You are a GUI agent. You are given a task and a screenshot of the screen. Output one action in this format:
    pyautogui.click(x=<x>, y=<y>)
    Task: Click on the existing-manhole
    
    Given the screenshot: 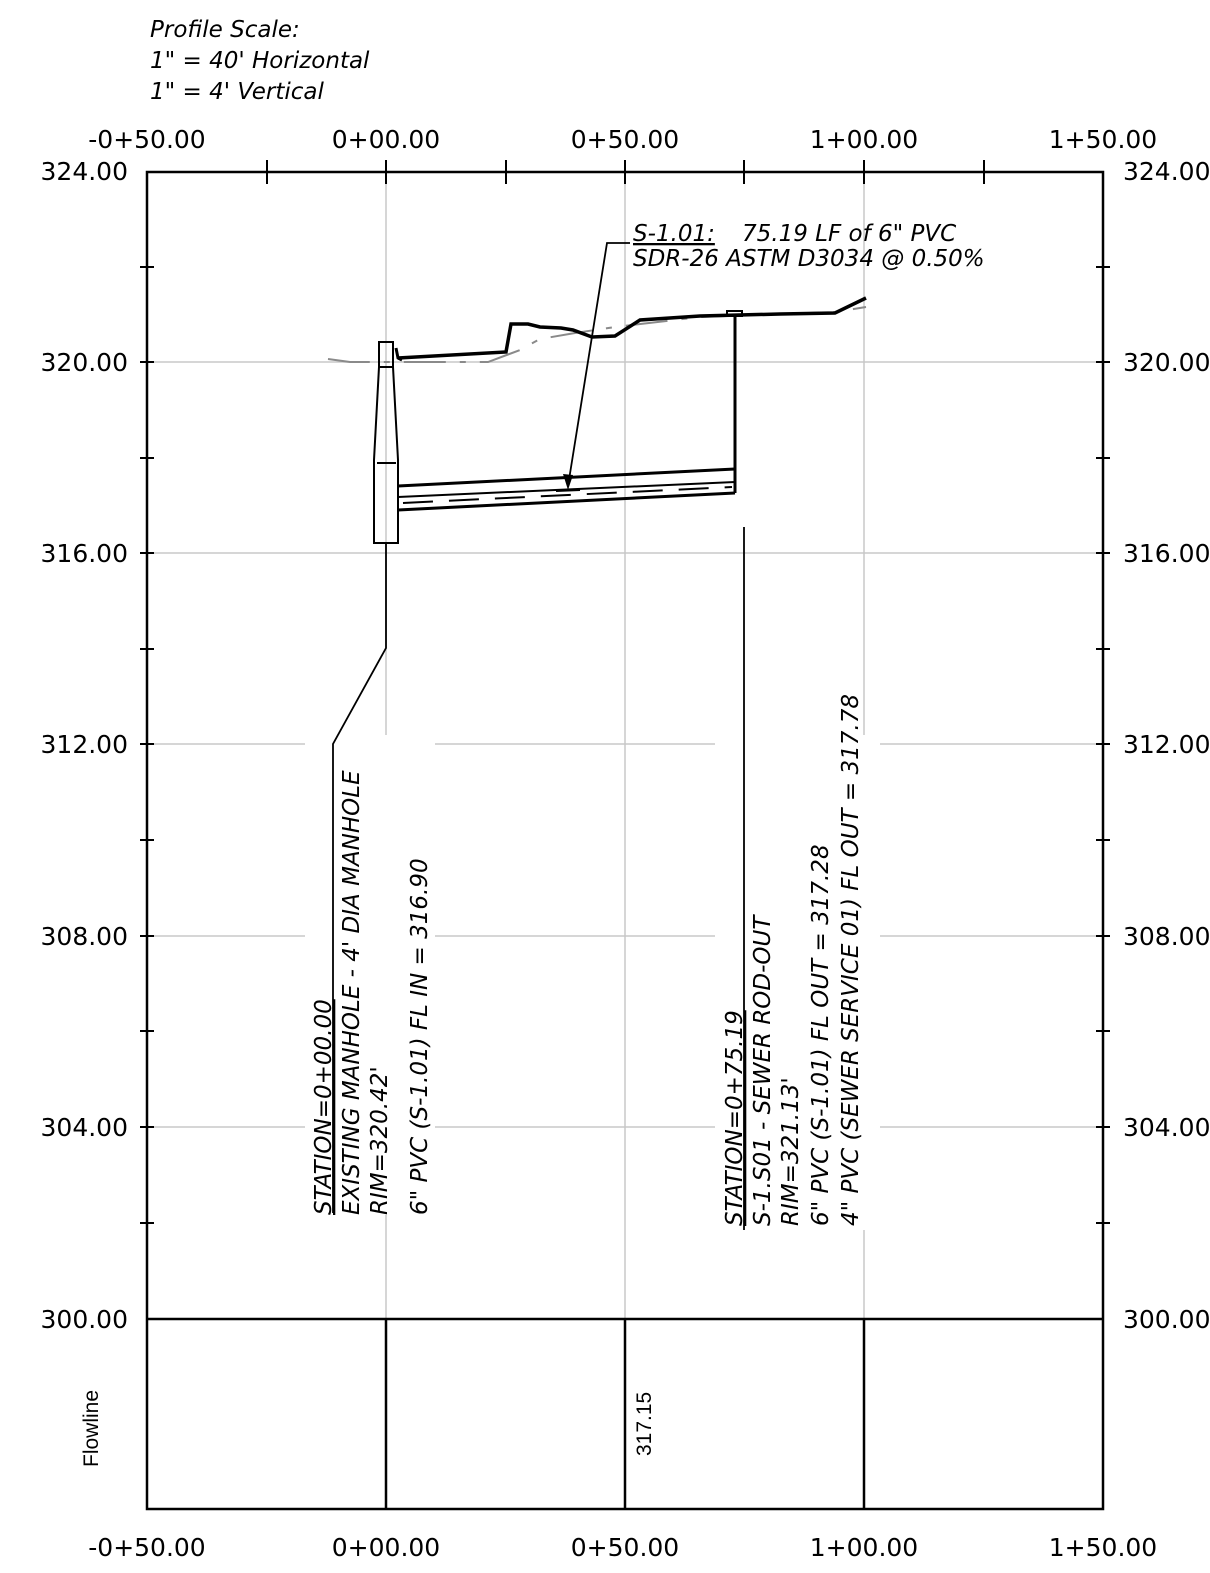 What is the action you would take?
    pyautogui.click(x=386, y=442)
    